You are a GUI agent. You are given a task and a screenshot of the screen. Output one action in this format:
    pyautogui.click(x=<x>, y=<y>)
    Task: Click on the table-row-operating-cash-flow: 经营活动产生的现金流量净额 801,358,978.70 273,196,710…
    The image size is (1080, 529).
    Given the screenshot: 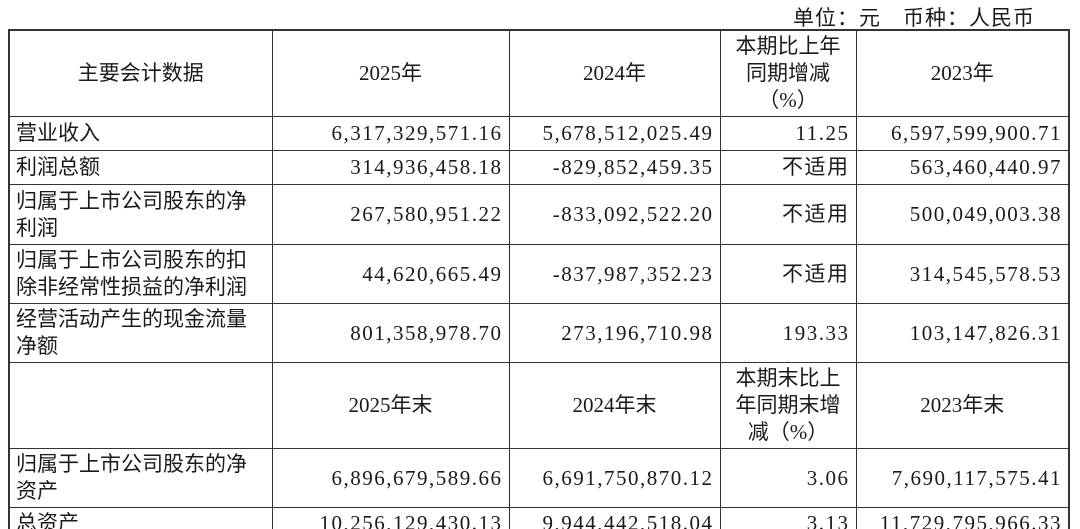 What is the action you would take?
    pyautogui.click(x=539, y=333)
    